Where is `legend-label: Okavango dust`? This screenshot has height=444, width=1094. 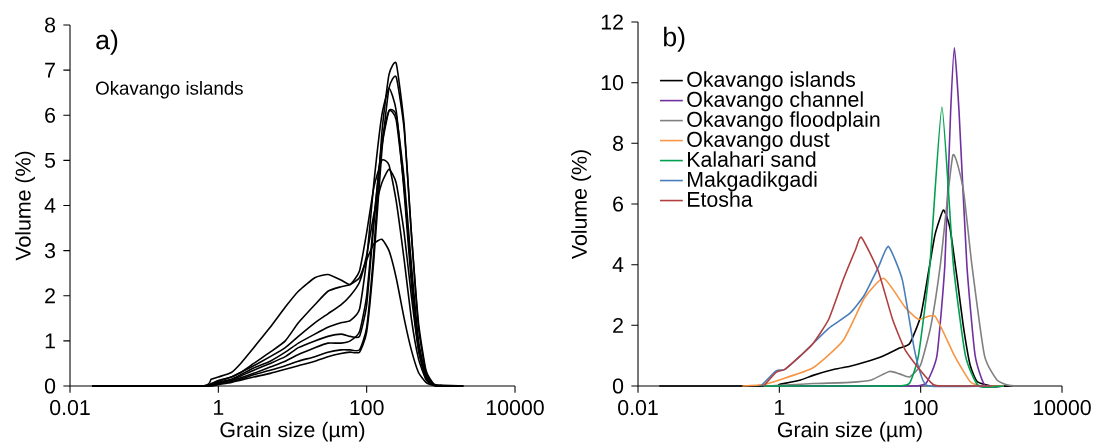
legend-label: Okavango dust is located at coordinates (758, 141).